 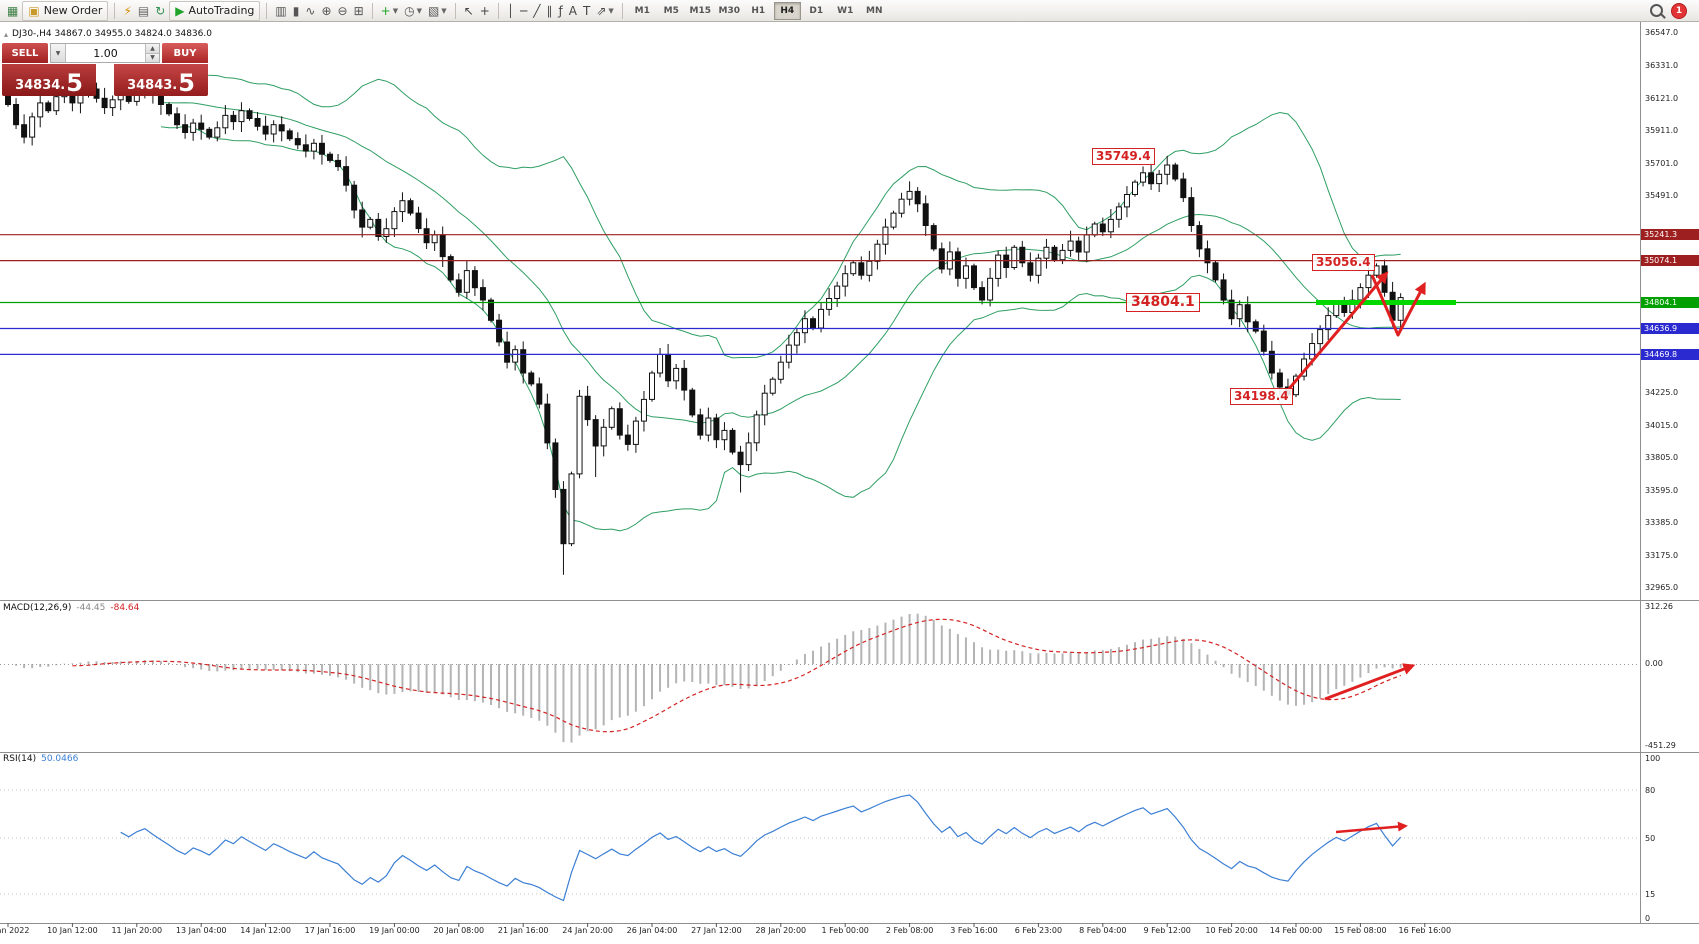 What do you see at coordinates (550, 11) in the screenshot?
I see `channel-icon: ∥` at bounding box center [550, 11].